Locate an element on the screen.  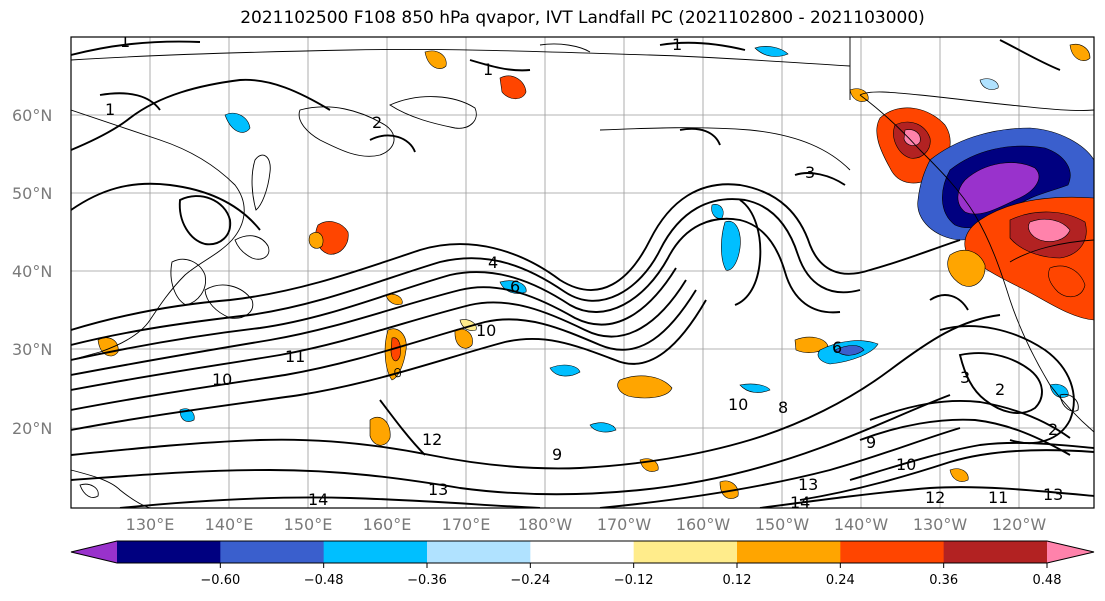
svg-text: 170°E is located at coordinates (466, 524).